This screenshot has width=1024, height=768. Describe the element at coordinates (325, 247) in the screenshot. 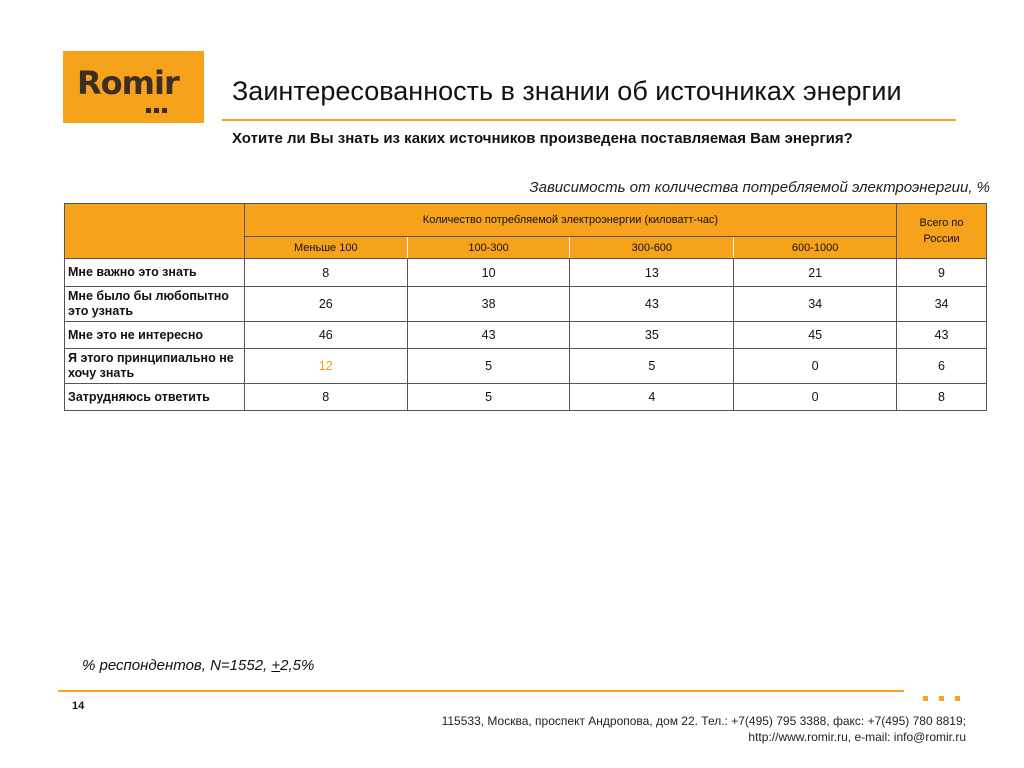

I see `column-header: Меньше 100` at that location.